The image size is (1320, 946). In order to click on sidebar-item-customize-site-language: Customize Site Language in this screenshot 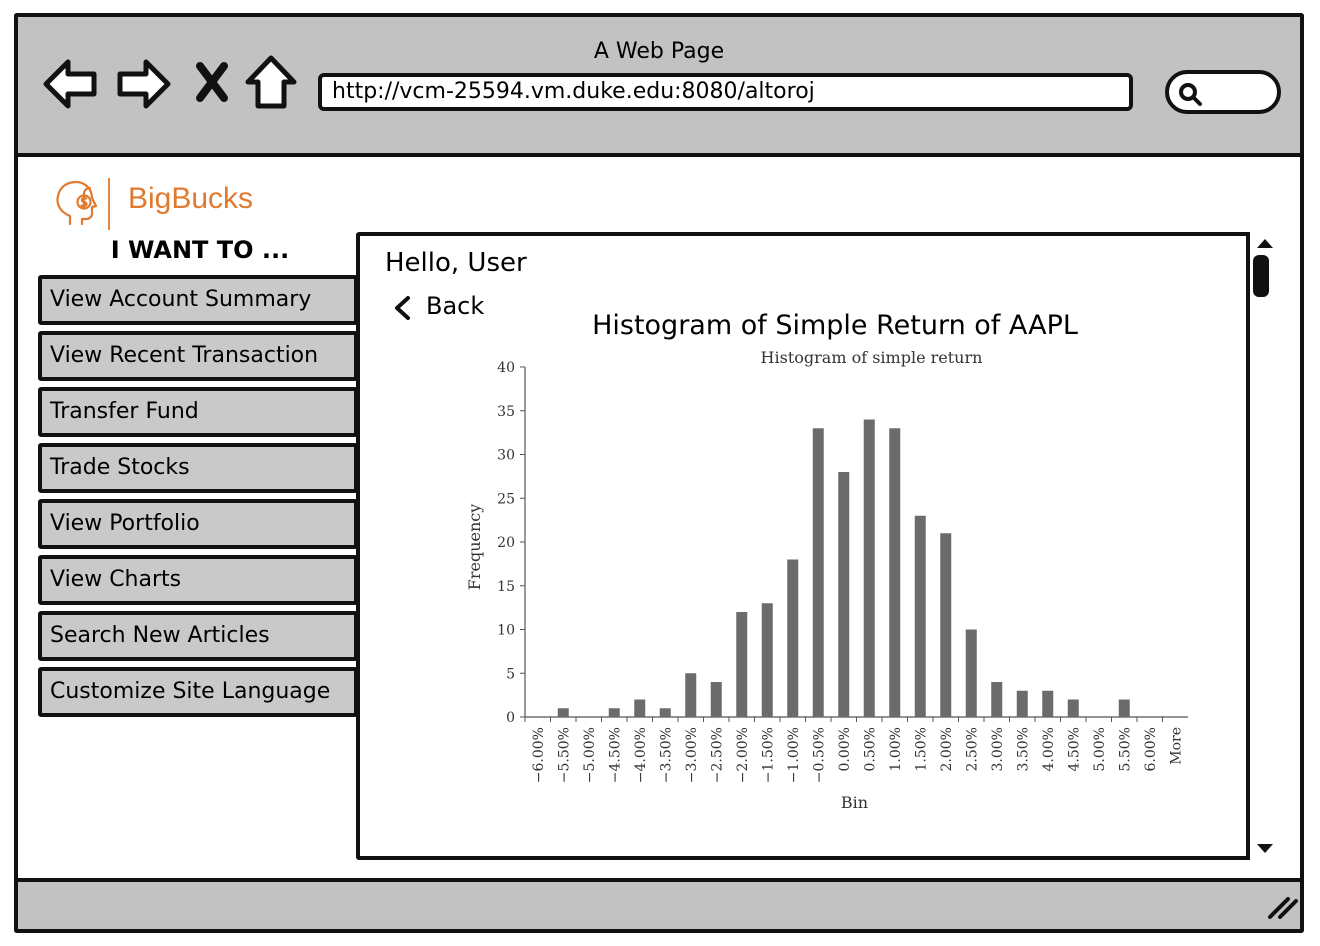, I will do `click(198, 692)`.